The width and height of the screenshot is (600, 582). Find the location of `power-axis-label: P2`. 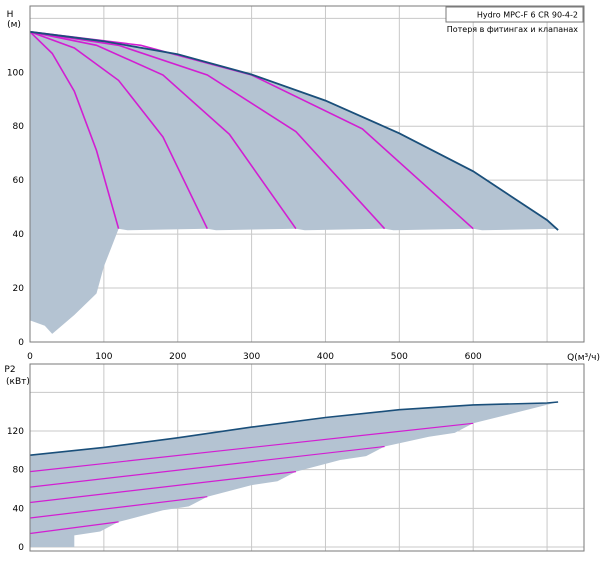

power-axis-label: P2 is located at coordinates (9, 370).